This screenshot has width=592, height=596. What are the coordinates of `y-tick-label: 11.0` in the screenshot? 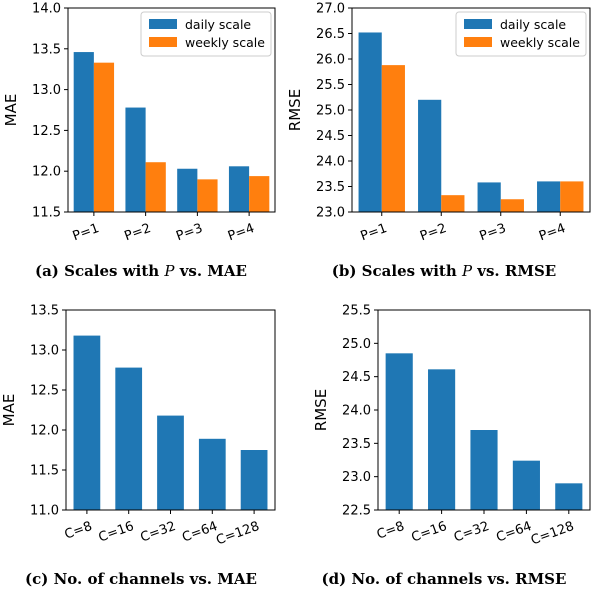 It's located at (44, 511).